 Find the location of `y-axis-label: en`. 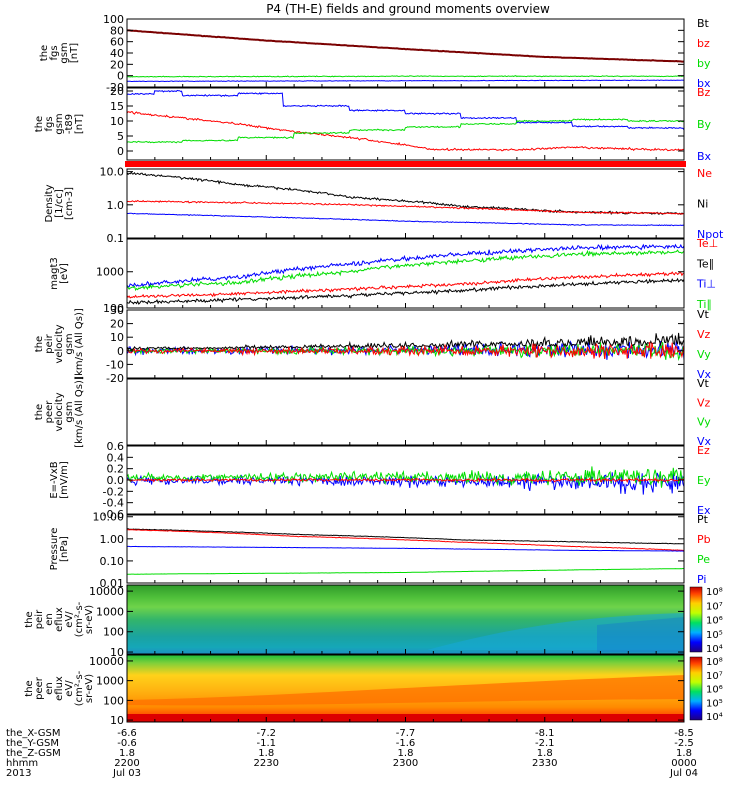

y-axis-label: en is located at coordinates (49, 688).